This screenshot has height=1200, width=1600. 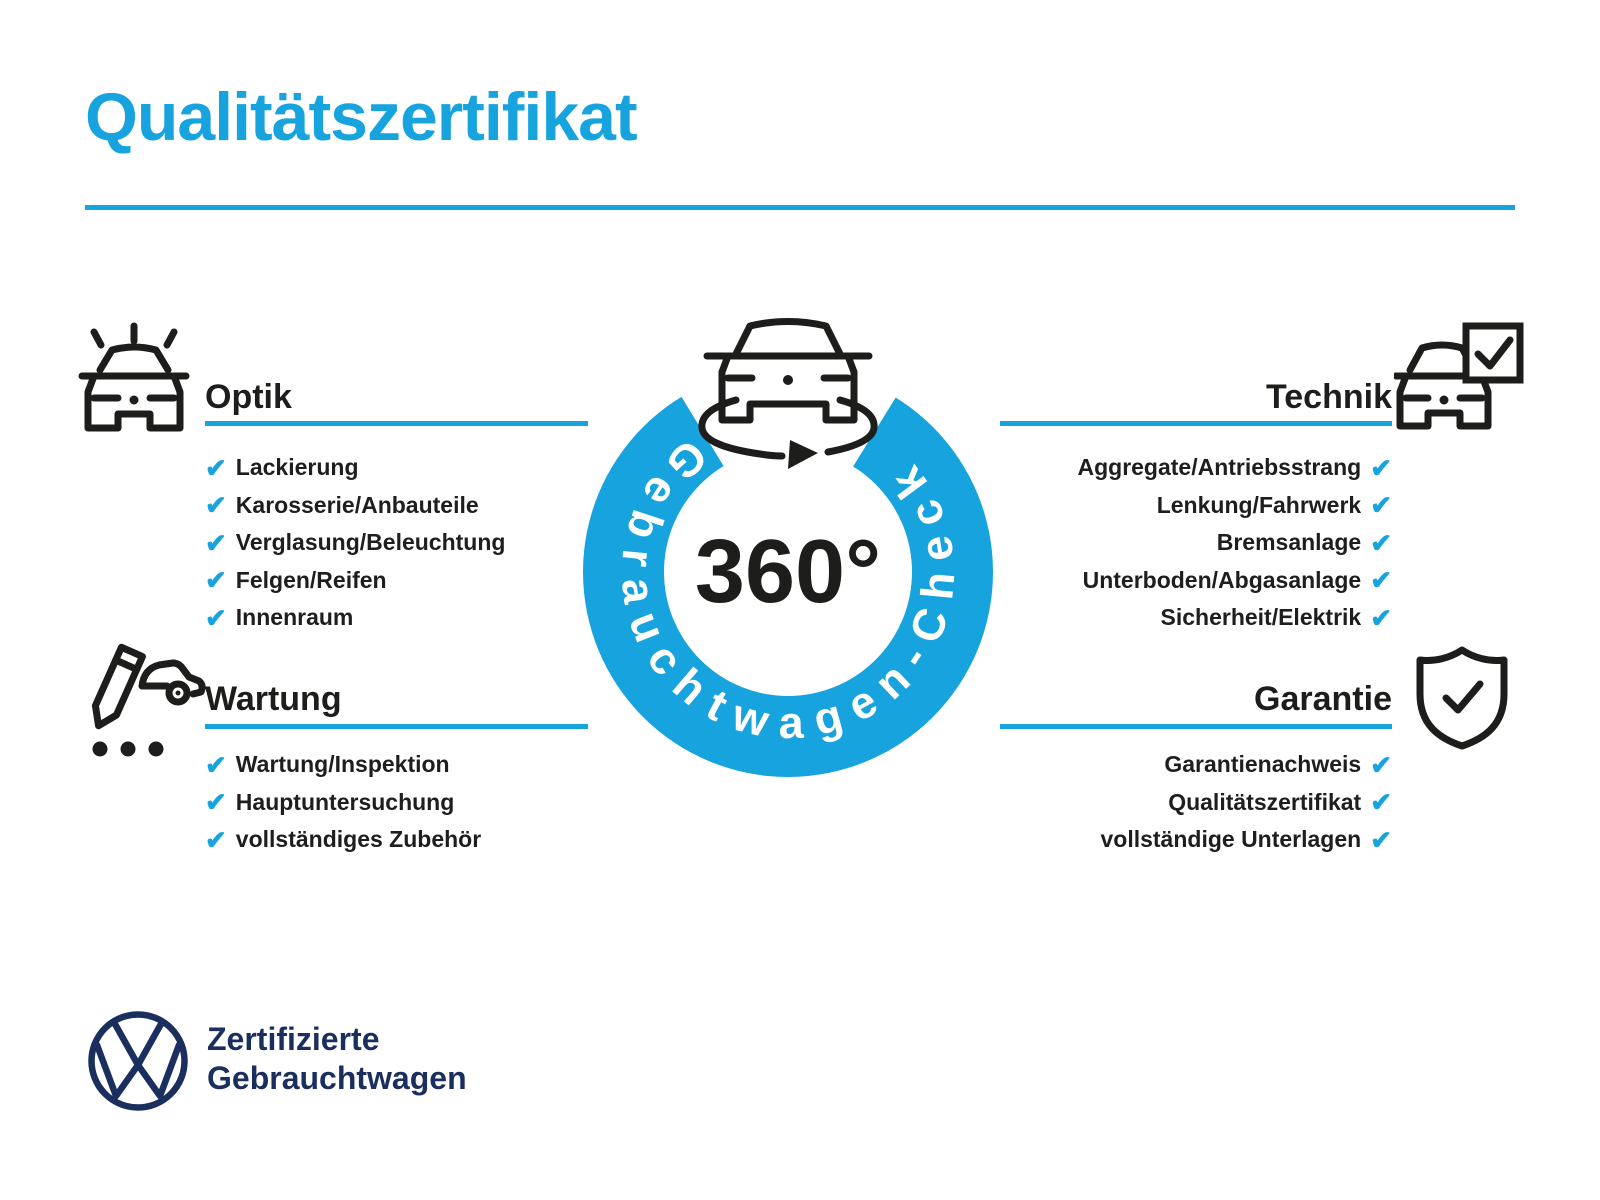 I want to click on checklist-item: ✔ Karosserie/Anbauteile, so click(x=355, y=506).